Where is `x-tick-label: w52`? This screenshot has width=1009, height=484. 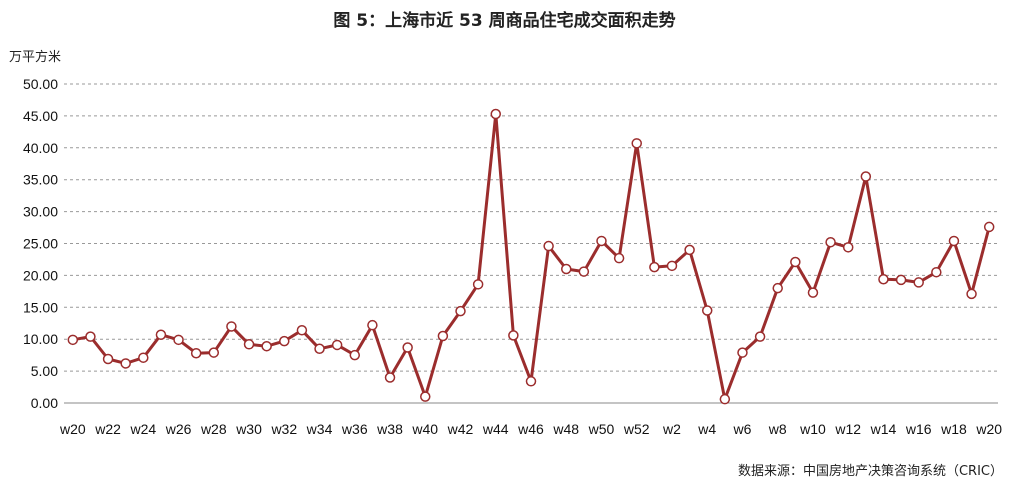 x-tick-label: w52 is located at coordinates (636, 429).